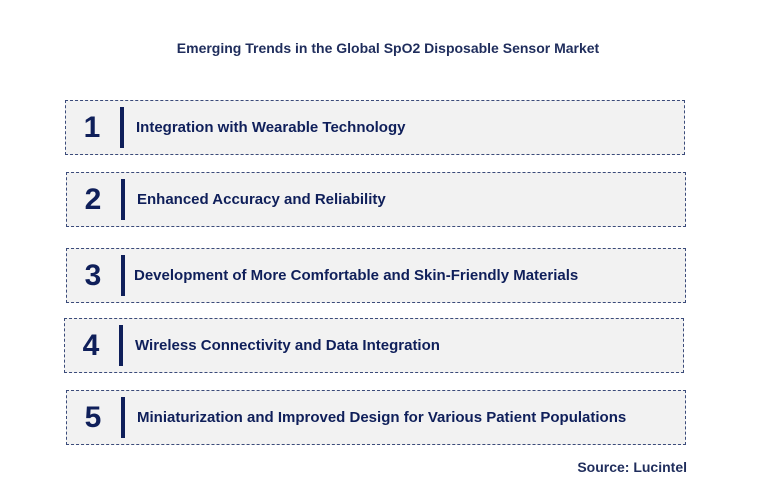 The height and width of the screenshot is (501, 776). Describe the element at coordinates (261, 199) in the screenshot. I see `trend-label: Enhanced Accuracy and Reliability` at that location.